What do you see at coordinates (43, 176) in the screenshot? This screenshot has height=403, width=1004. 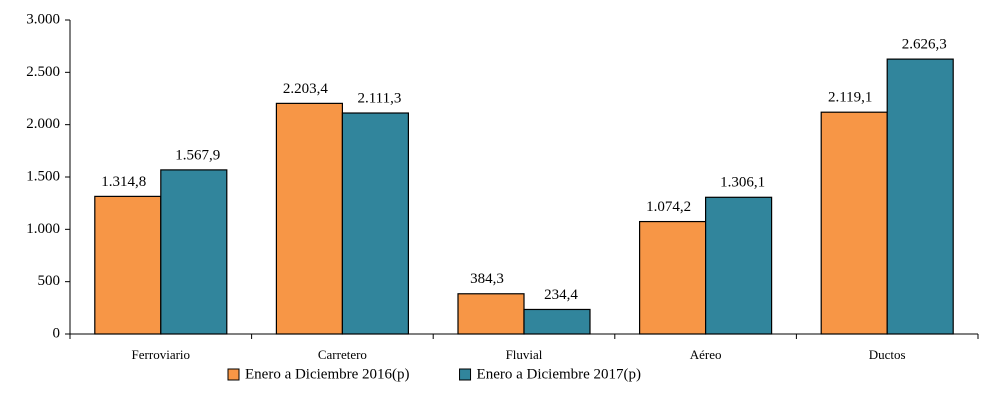 I see `y-tick-label: 1.500` at bounding box center [43, 176].